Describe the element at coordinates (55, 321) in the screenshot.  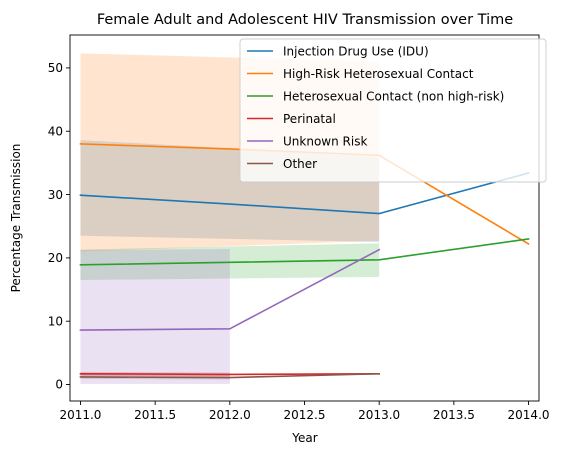
I see `y-tick-label: 10` at that location.